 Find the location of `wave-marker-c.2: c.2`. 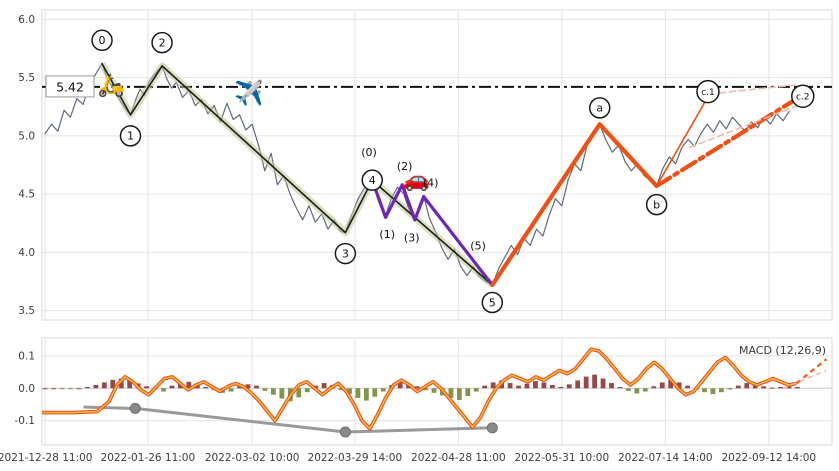

wave-marker-c.2: c.2 is located at coordinates (803, 96).